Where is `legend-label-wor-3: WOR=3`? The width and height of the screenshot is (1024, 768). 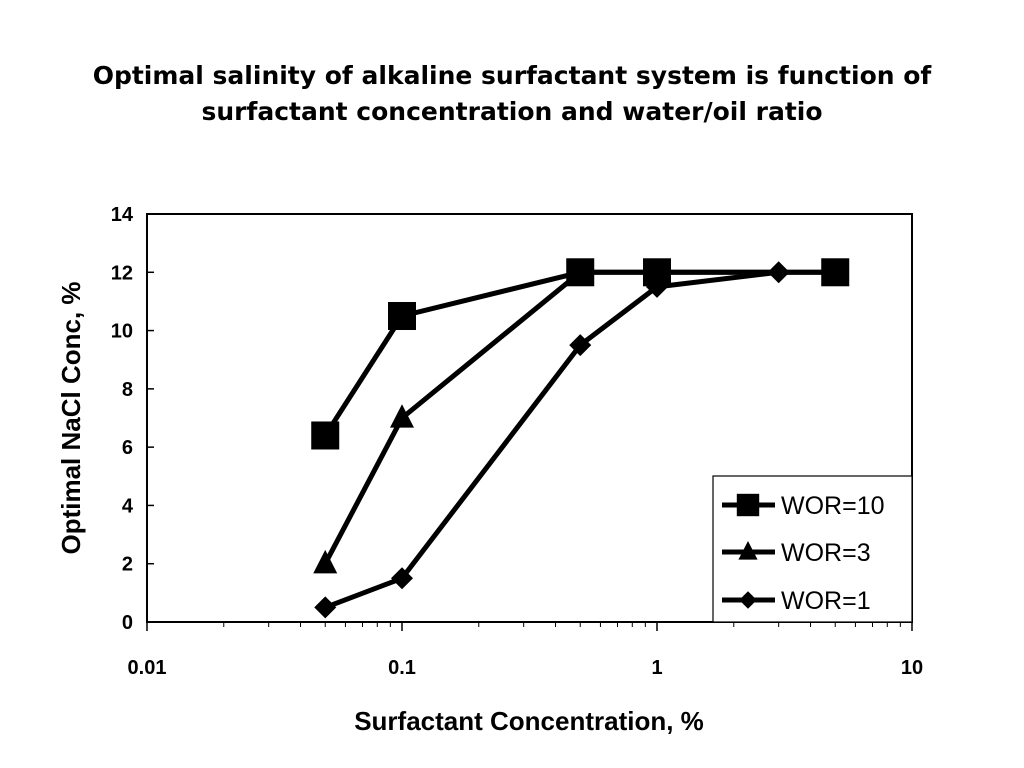 legend-label-wor-3: WOR=3 is located at coordinates (826, 553).